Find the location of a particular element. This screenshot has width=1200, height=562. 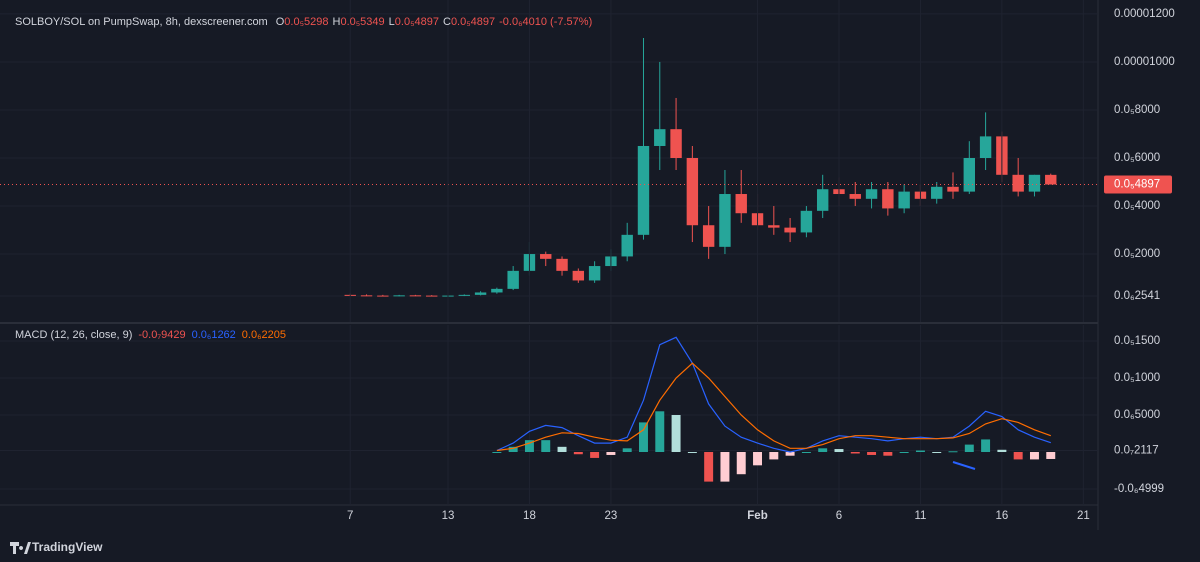

x-tick-label: 7 is located at coordinates (350, 516).